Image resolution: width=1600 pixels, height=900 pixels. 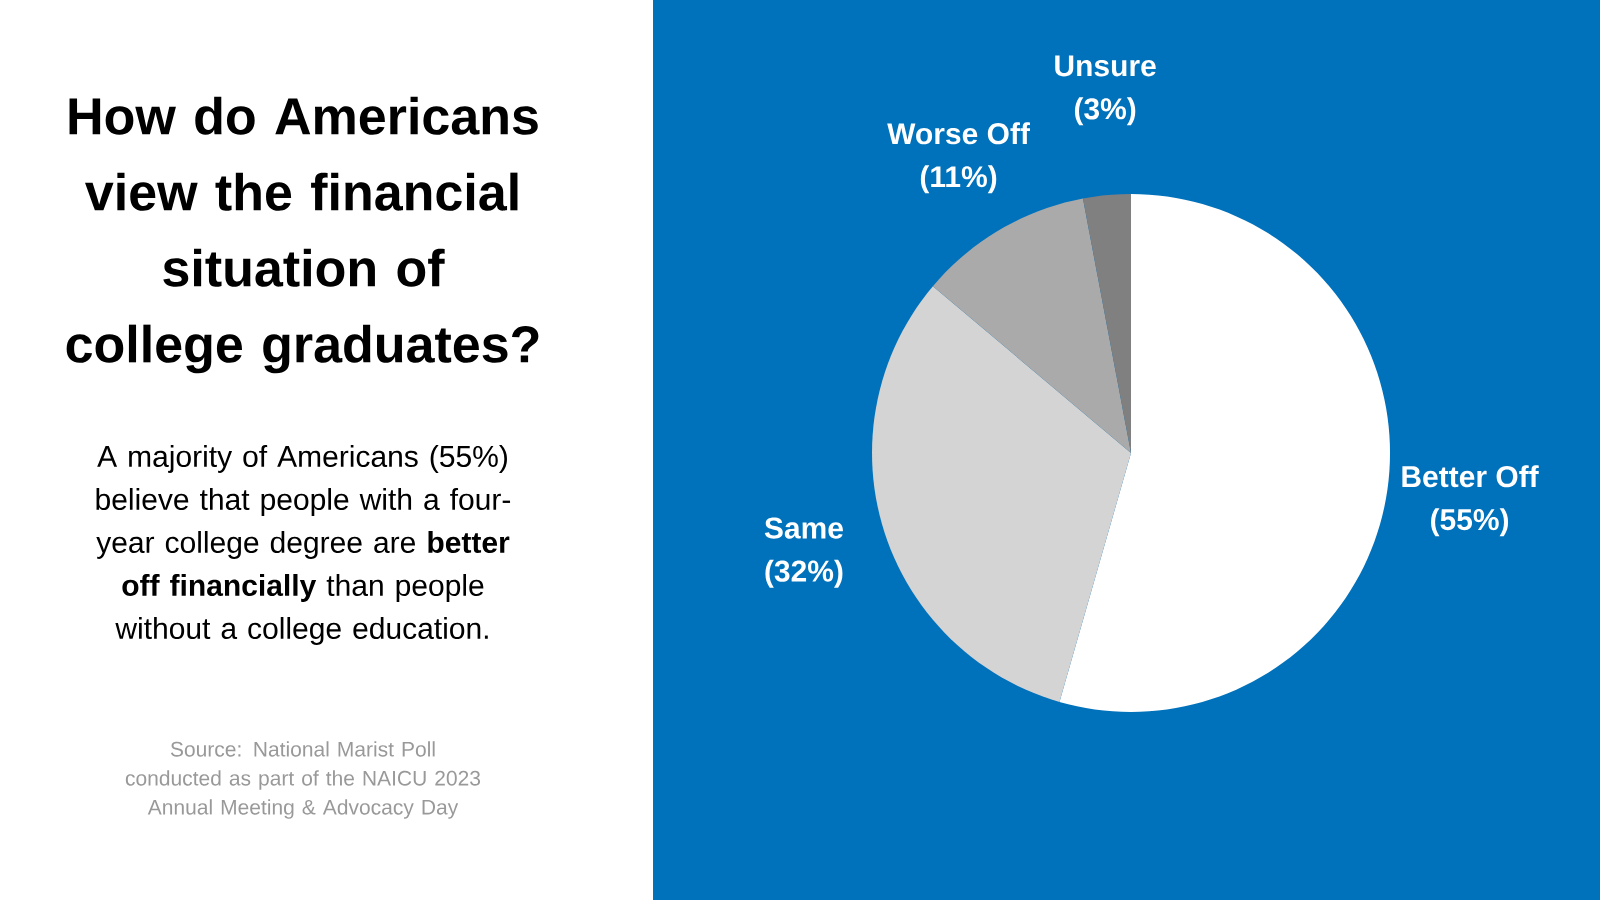 What do you see at coordinates (303, 780) in the screenshot?
I see `source-note: Source: National Marist Poll conducted as part of the NAICU 2023 Annual Meeting & Advocacy Day` at bounding box center [303, 780].